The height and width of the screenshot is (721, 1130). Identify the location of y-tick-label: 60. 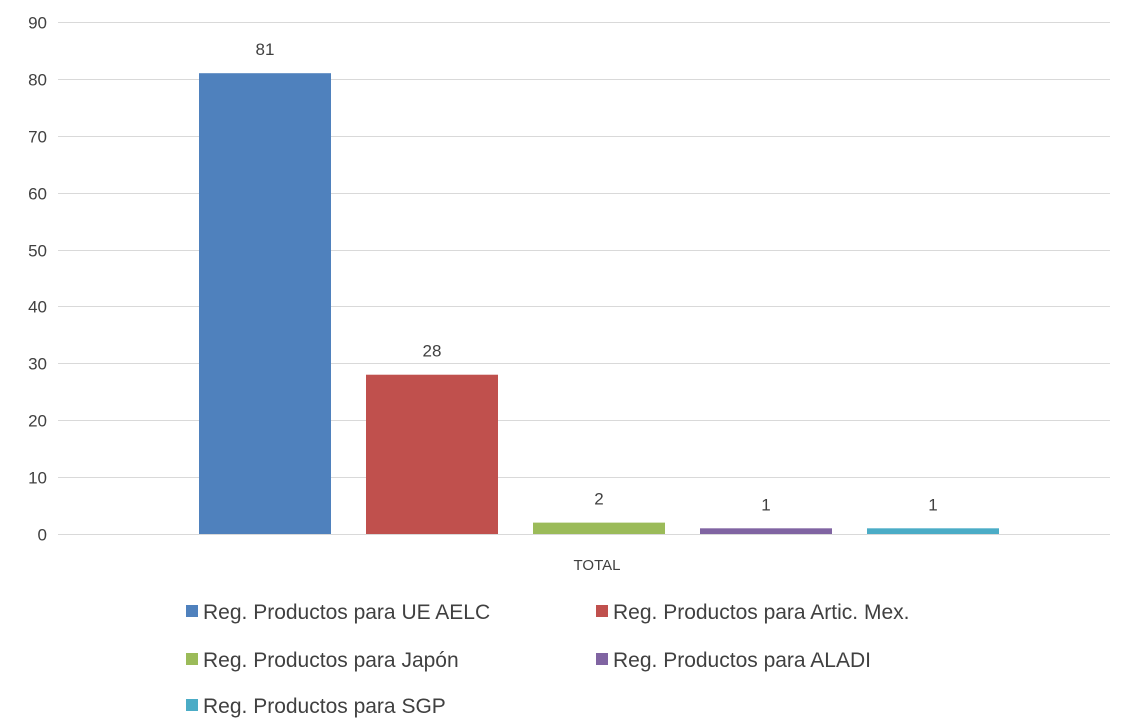
(37, 194).